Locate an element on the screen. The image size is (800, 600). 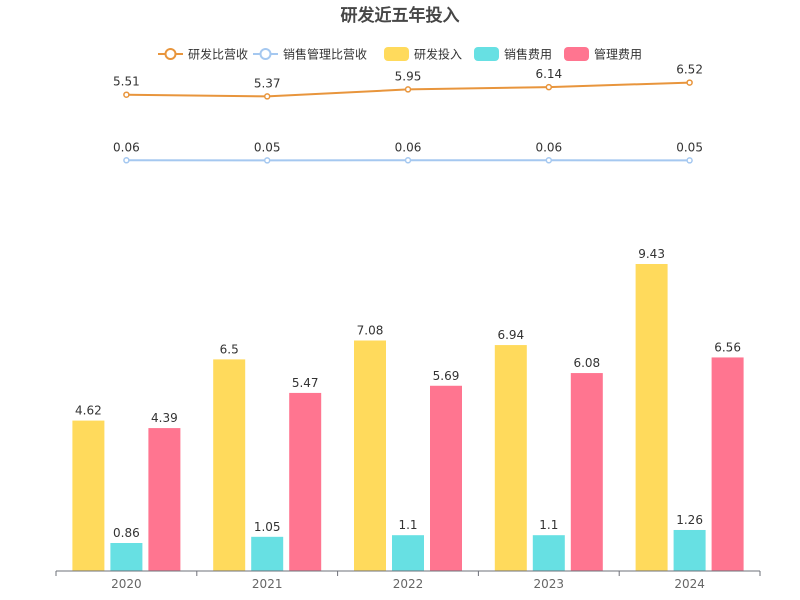
line-data-label: 5.51 is located at coordinates (126, 82).